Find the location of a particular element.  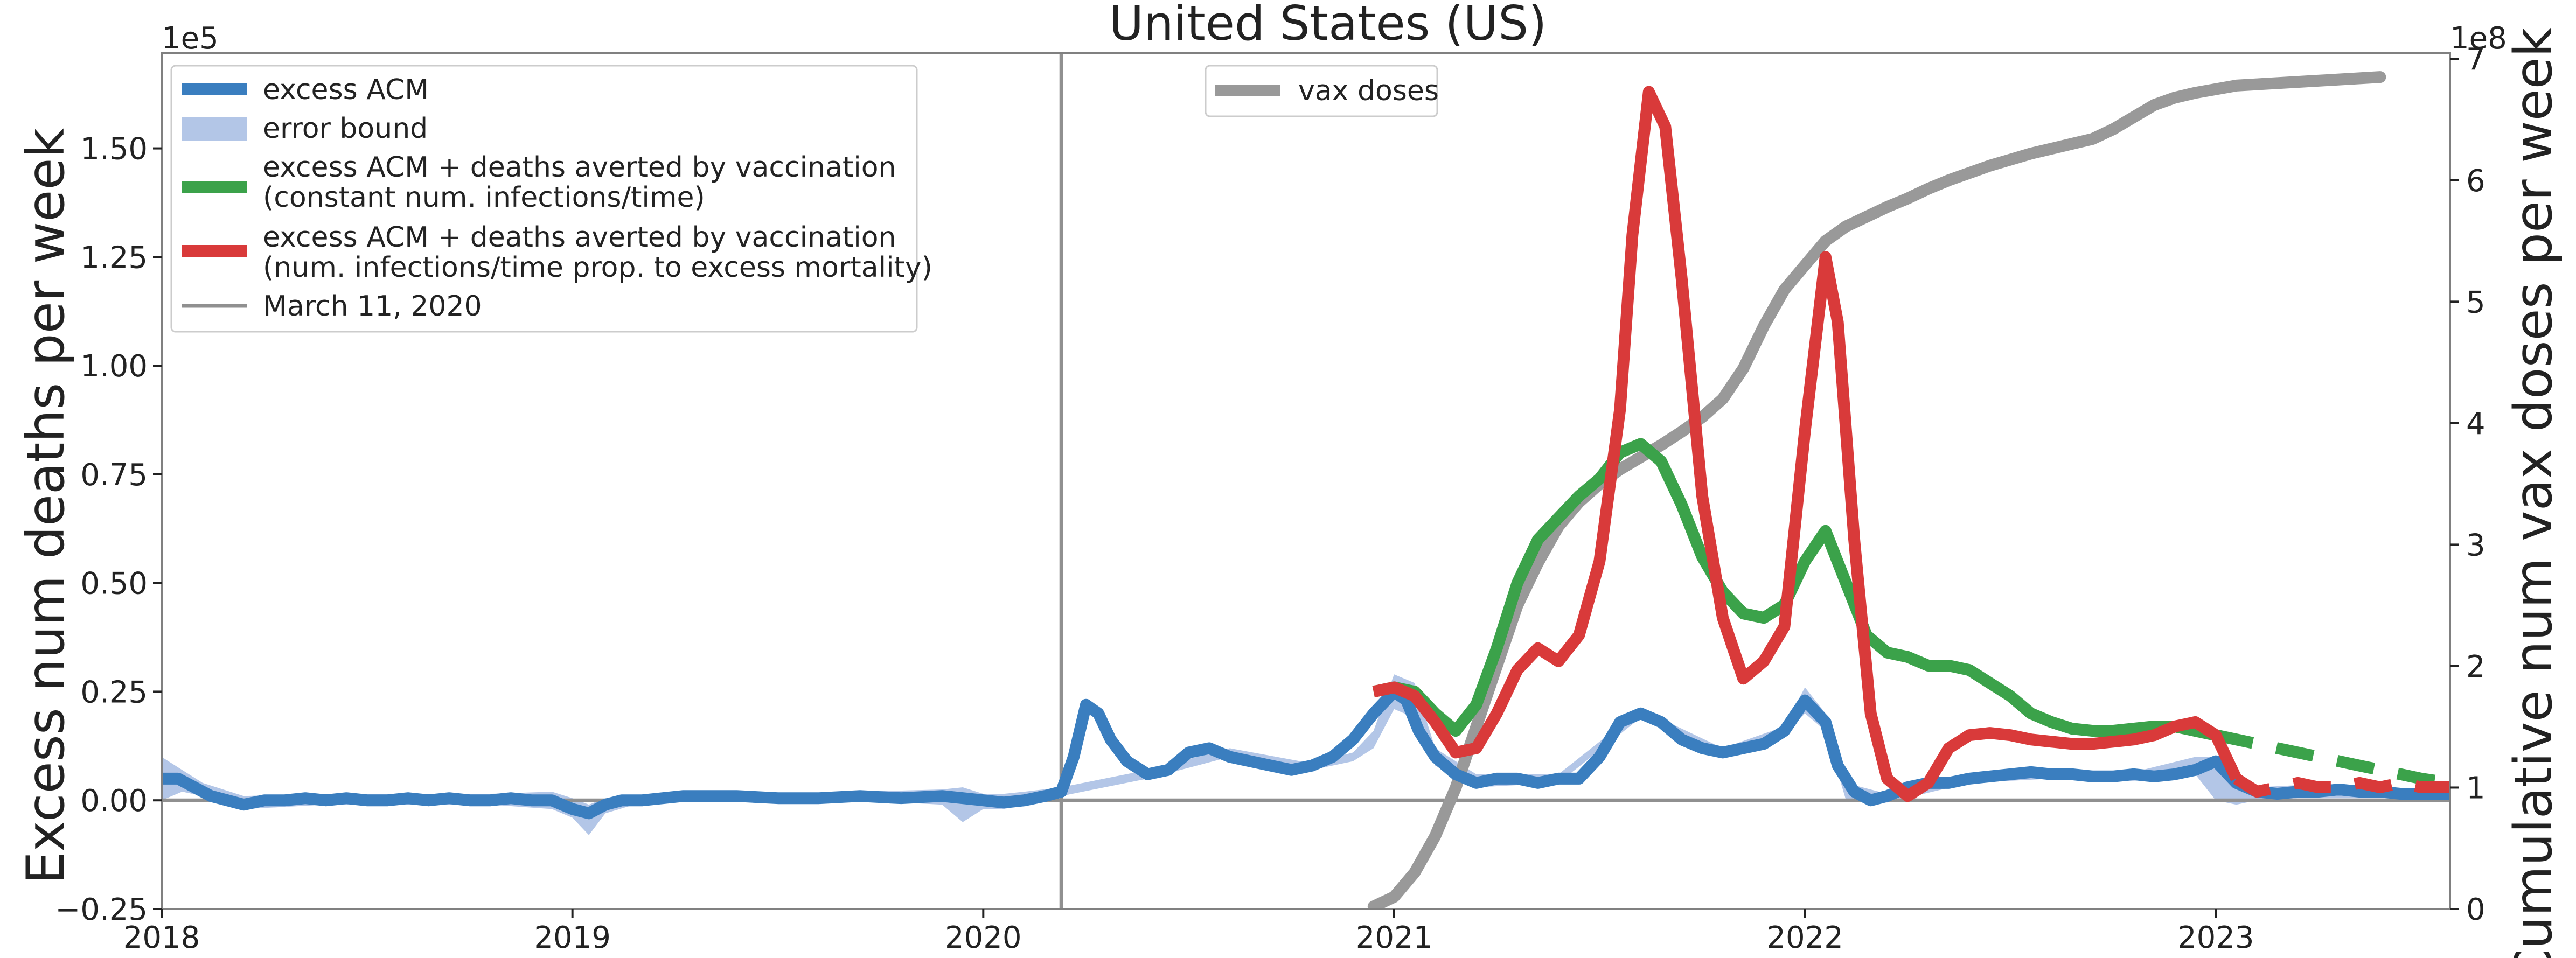

series-1-line-dashed is located at coordinates (2333, 759).